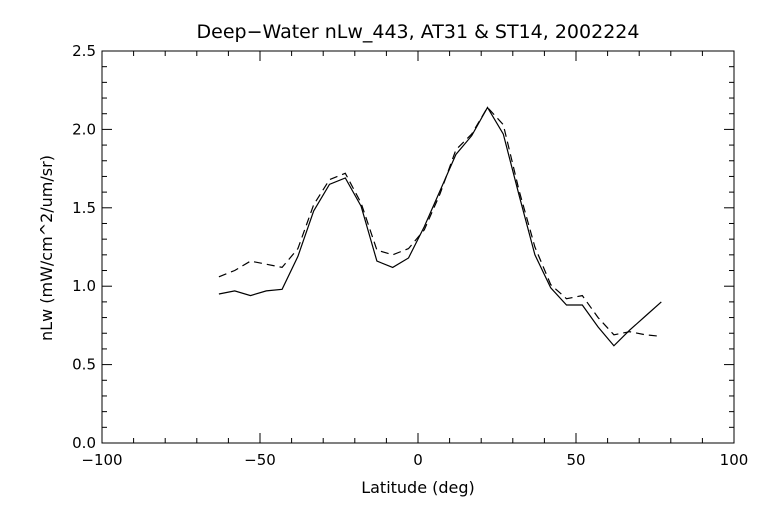 Image resolution: width=768 pixels, height=512 pixels. Describe the element at coordinates (418, 32) in the screenshot. I see `chart-title: Deep−Water nLw_443, AT31 & ST14, 2002224` at that location.